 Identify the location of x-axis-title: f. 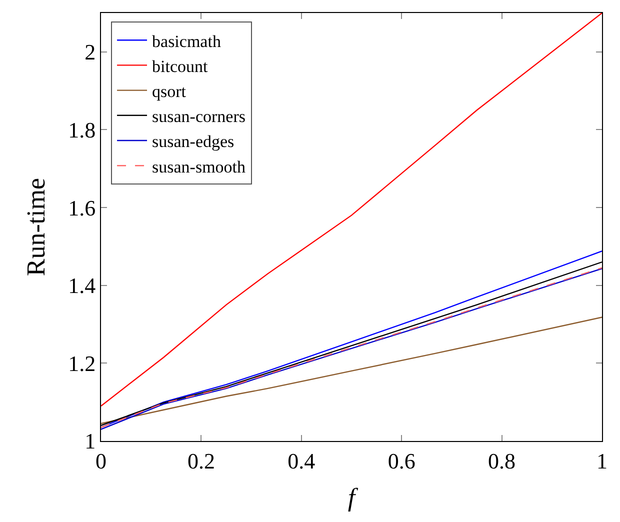
(353, 497).